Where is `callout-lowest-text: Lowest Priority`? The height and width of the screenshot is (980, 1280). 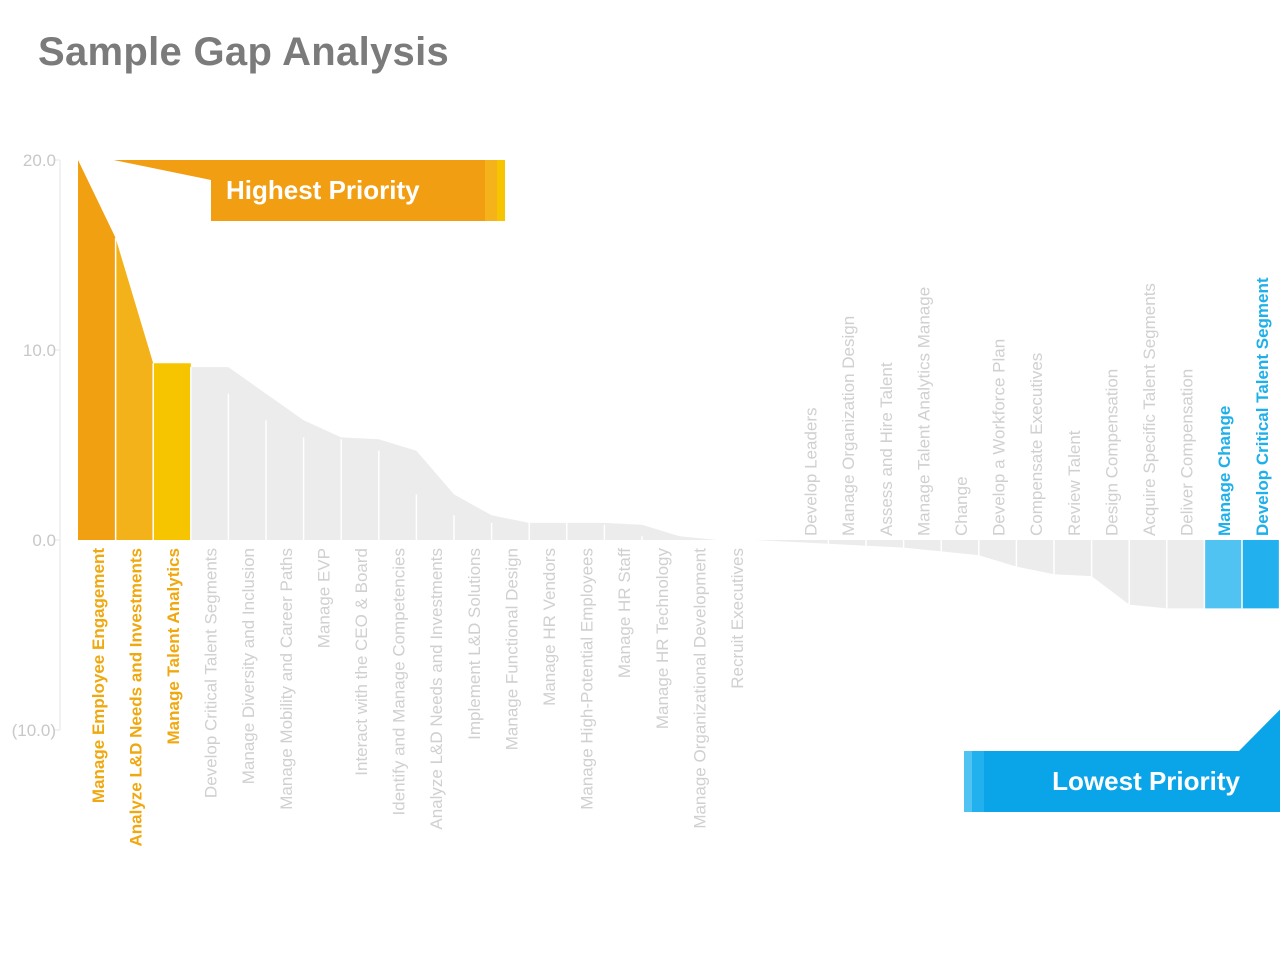
callout-lowest-text: Lowest Priority is located at coordinates (1146, 781).